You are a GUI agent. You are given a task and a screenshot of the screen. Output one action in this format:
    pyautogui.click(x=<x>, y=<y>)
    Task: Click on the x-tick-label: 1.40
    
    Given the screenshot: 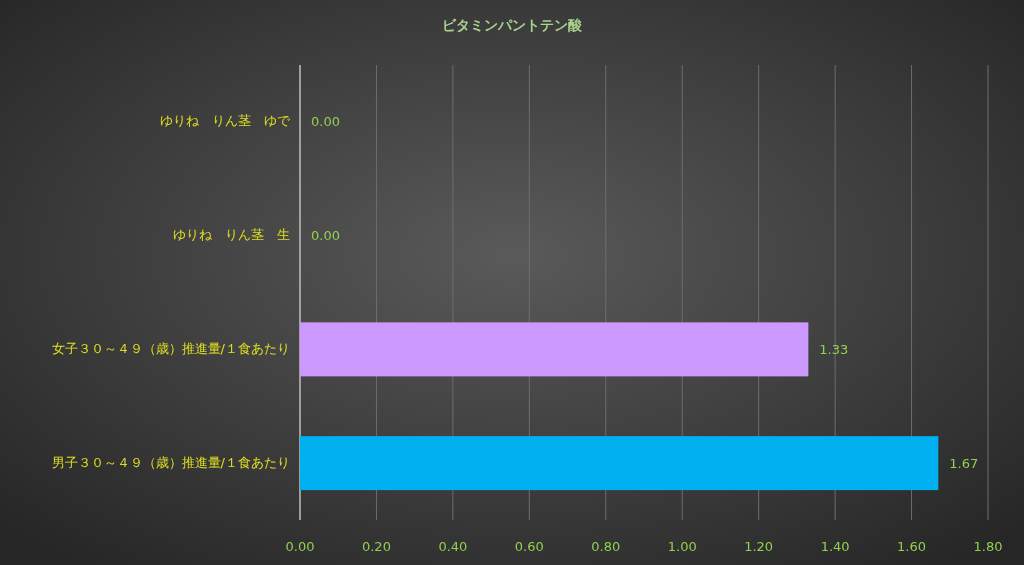 What is the action you would take?
    pyautogui.click(x=835, y=546)
    